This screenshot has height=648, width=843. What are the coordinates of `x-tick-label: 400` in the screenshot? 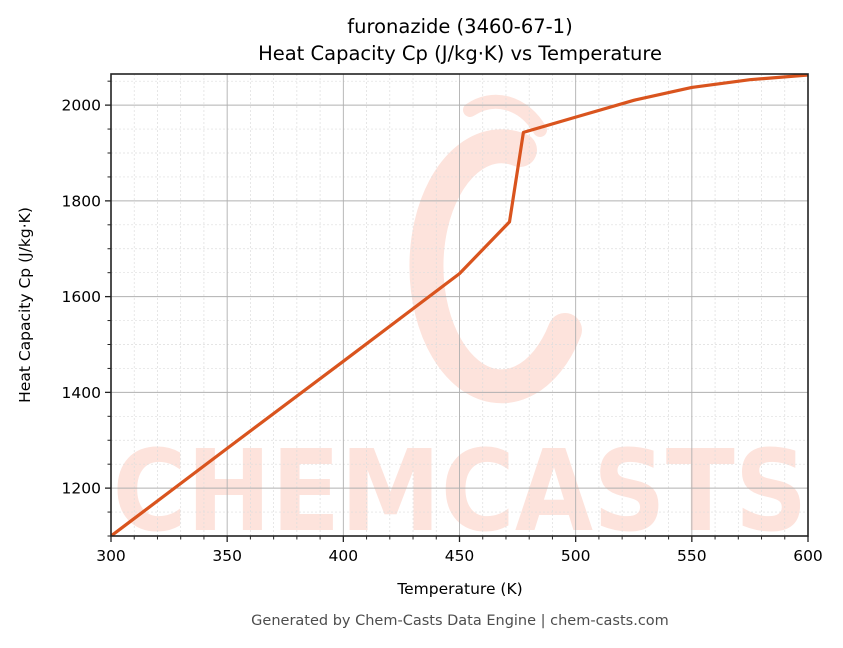 It's located at (344, 556).